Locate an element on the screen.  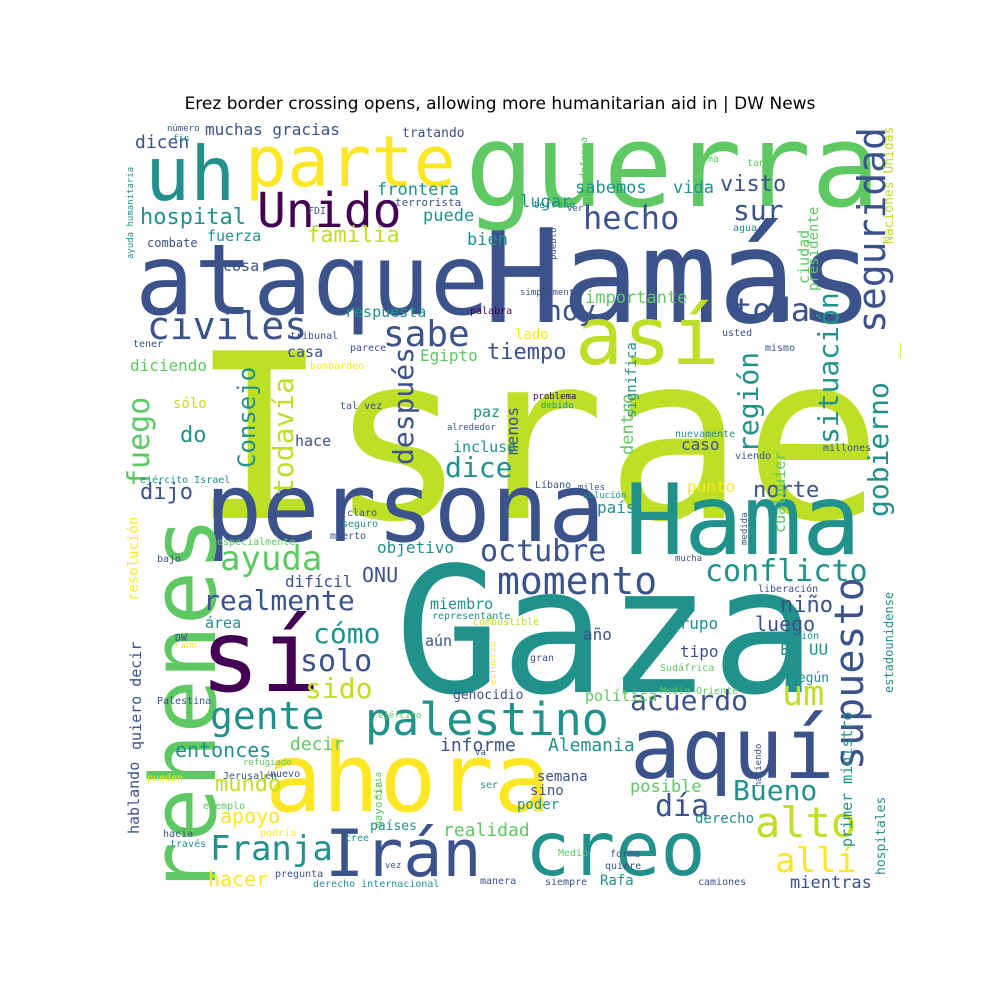
word-seguro: seguro is located at coordinates (360, 524).